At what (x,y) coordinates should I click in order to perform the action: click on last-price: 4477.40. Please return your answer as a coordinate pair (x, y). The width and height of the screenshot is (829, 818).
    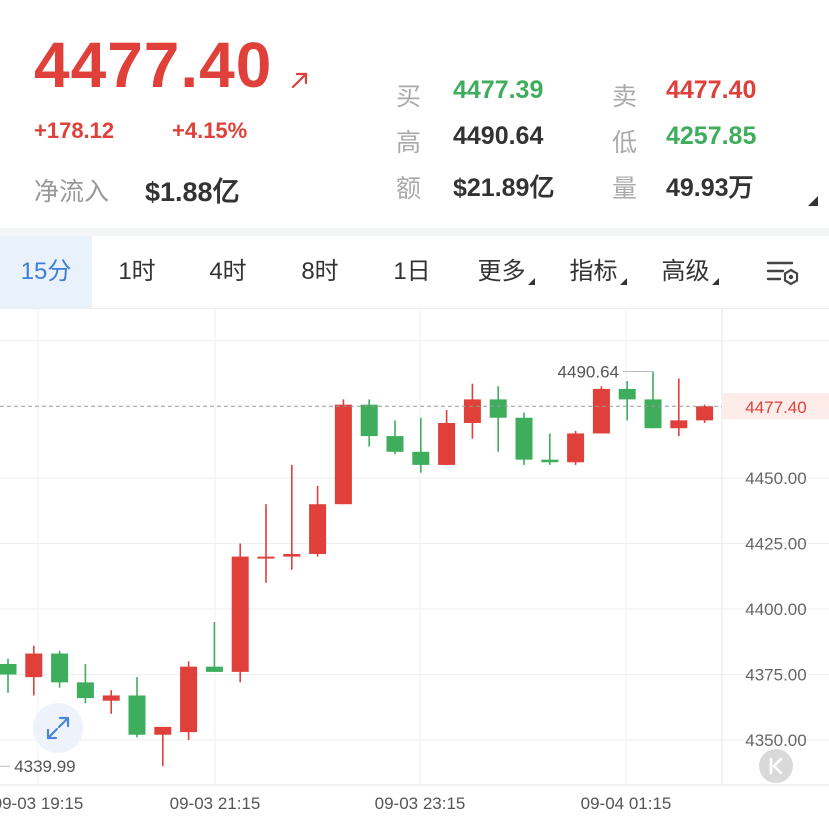
    Looking at the image, I should click on (153, 65).